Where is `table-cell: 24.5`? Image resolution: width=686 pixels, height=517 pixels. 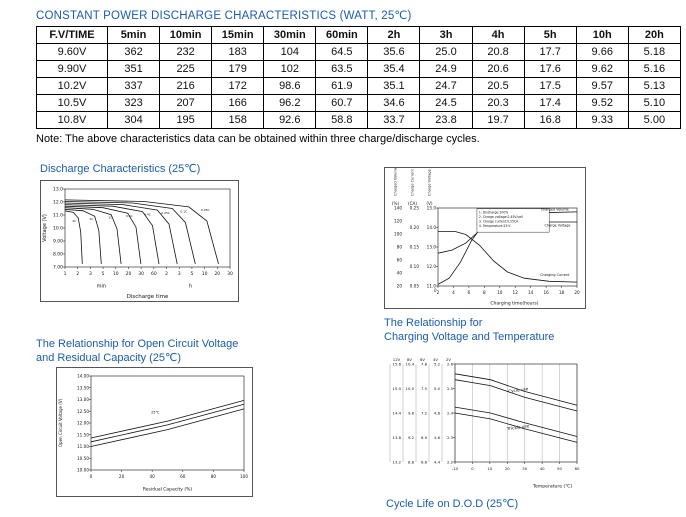
table-cell: 24.5 is located at coordinates (446, 103).